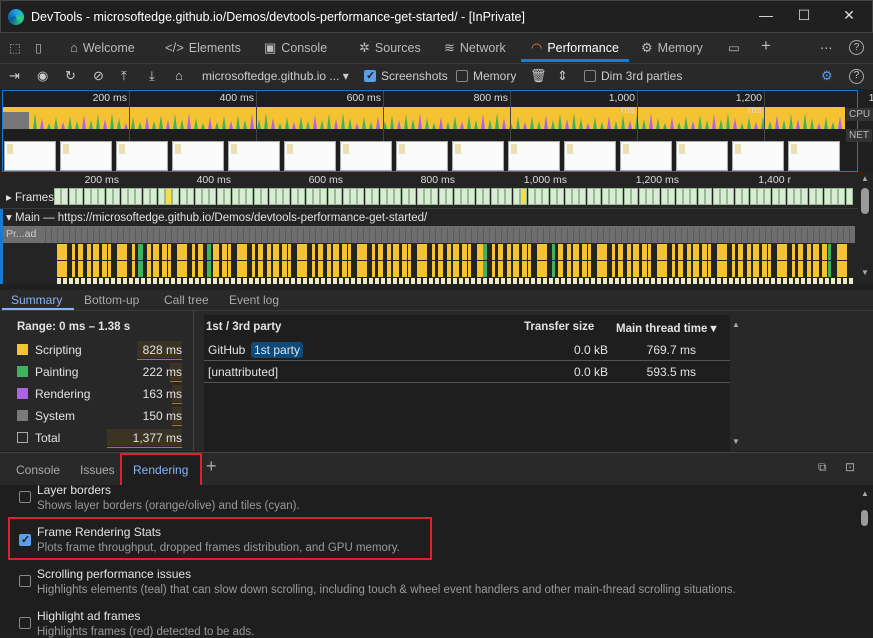  Describe the element at coordinates (168, 196) in the screenshot. I see `dropped-frame` at that location.